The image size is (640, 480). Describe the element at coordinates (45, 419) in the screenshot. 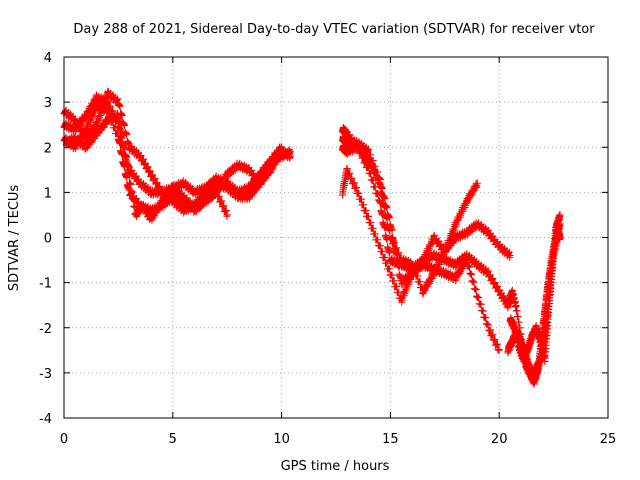

I see `y-tick-label: -4` at that location.